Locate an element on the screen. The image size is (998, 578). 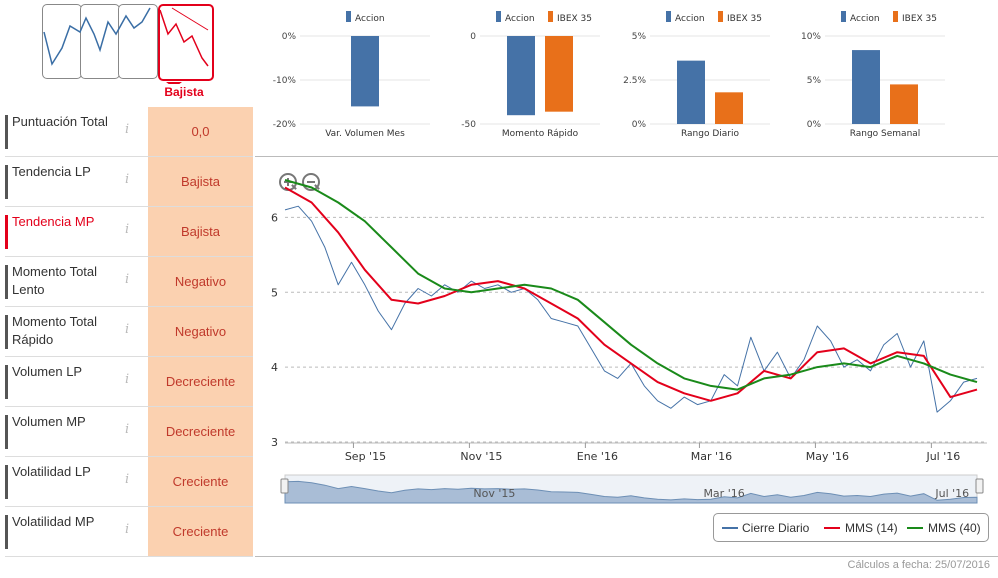
legend-label-mms40: MMS (40) is located at coordinates (954, 528).